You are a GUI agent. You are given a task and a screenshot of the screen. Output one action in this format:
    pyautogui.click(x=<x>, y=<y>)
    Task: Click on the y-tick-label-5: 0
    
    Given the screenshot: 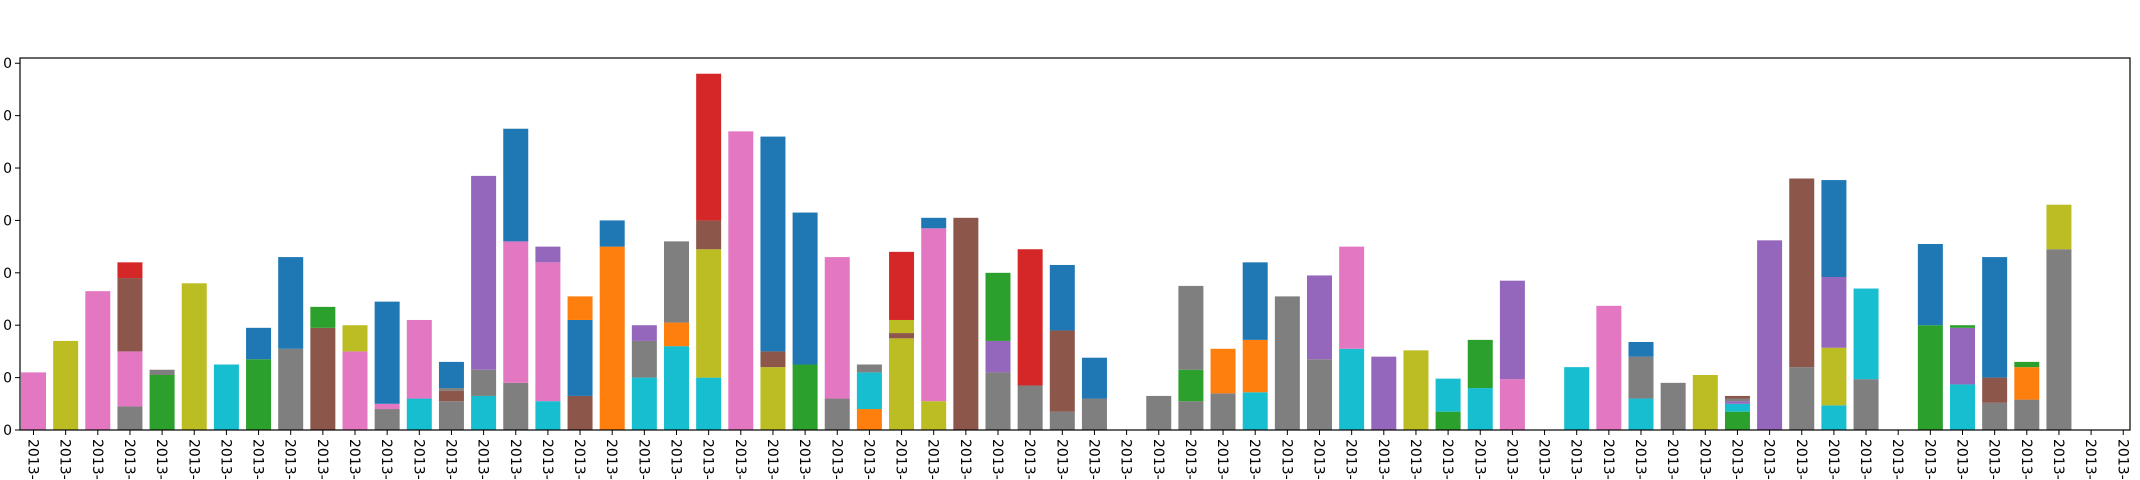 What is the action you would take?
    pyautogui.click(x=7, y=169)
    